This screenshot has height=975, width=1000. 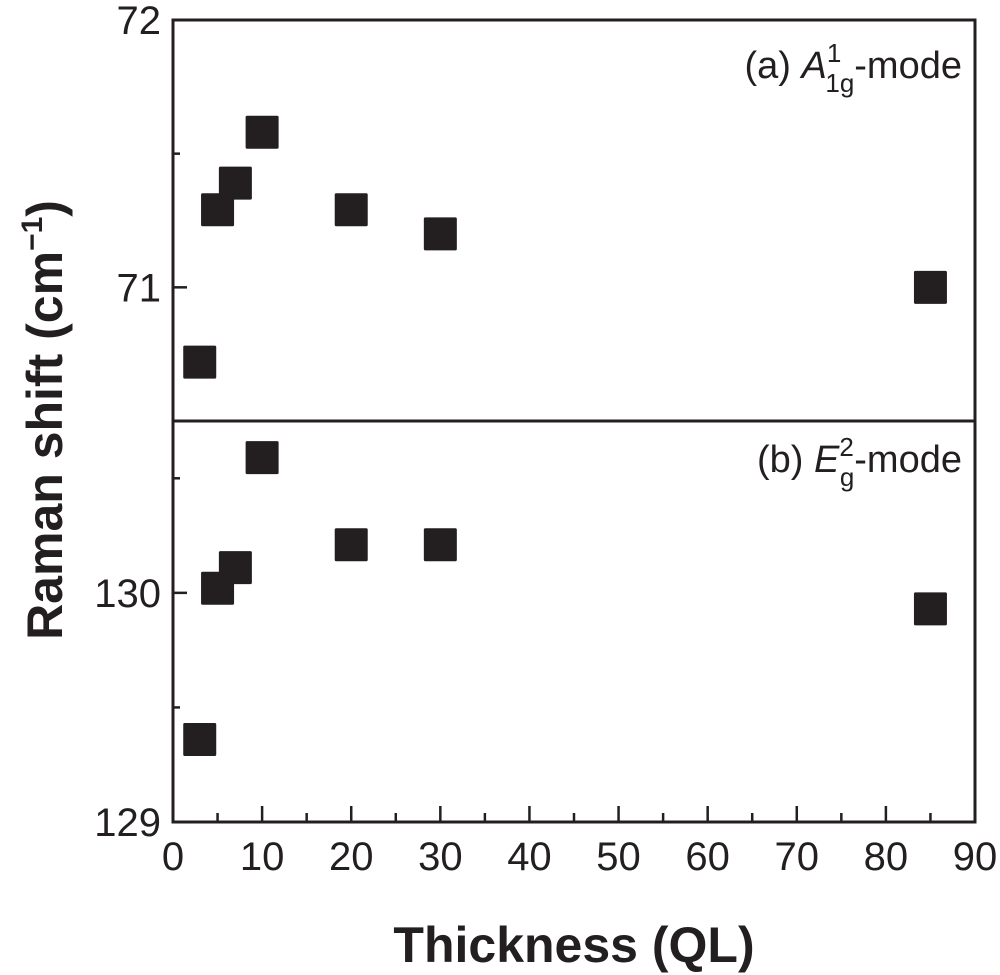 What do you see at coordinates (44, 420) in the screenshot?
I see `y-axis-label: Raman shift (cm−1)` at bounding box center [44, 420].